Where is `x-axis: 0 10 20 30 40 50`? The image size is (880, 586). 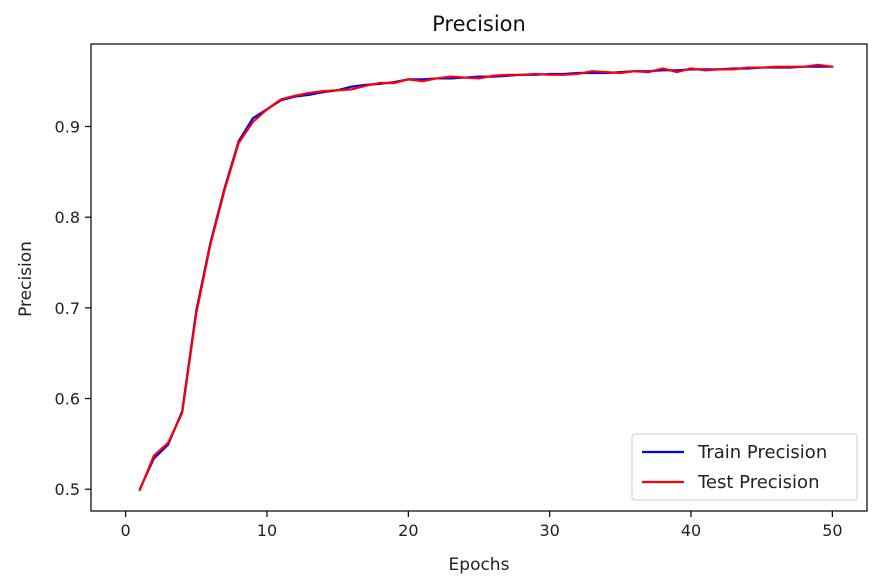
x-axis: 0 10 20 30 40 50 is located at coordinates (482, 525).